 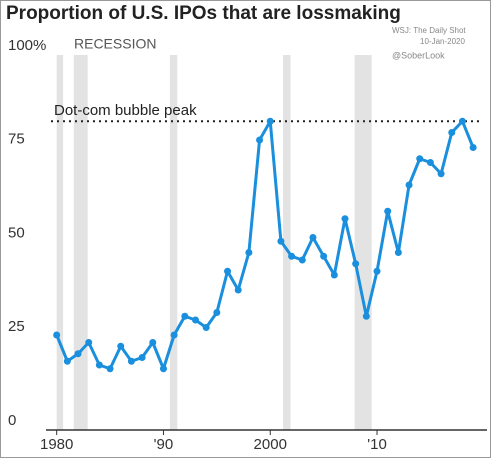 What do you see at coordinates (125, 110) in the screenshot?
I see `reference-label: Dot-com bubble peak` at bounding box center [125, 110].